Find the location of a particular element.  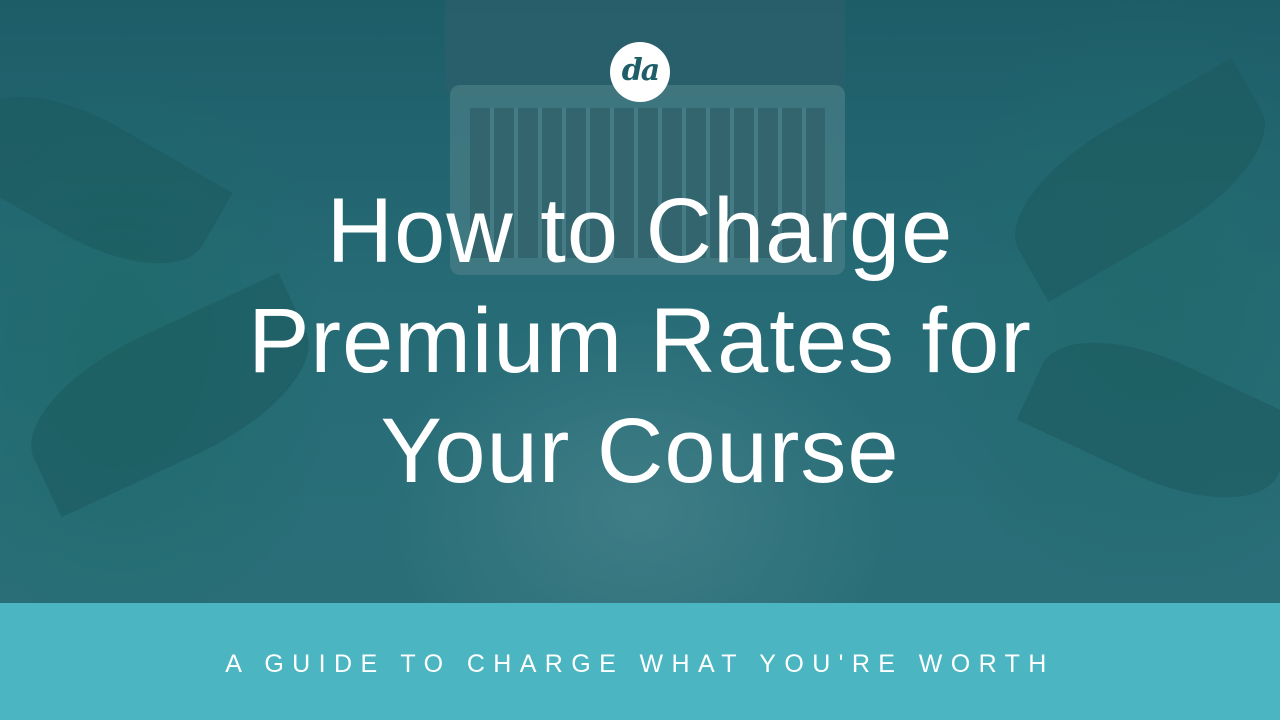

title-line-1: How to Charge is located at coordinates (640, 231).